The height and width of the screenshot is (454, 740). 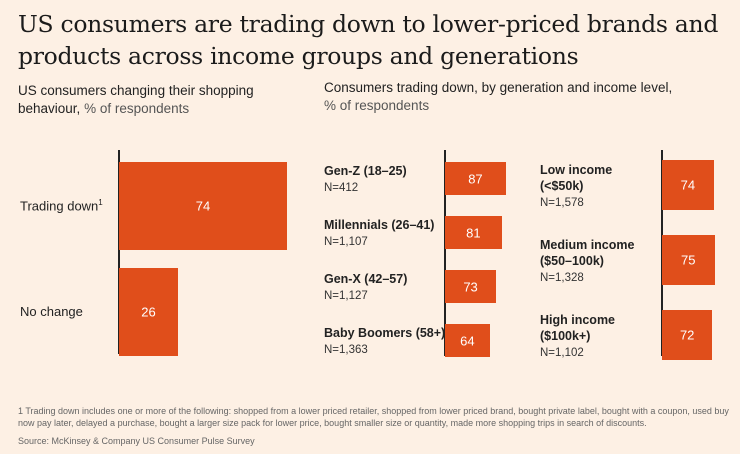 What do you see at coordinates (587, 245) in the screenshot?
I see `category-name-line: Medium income` at bounding box center [587, 245].